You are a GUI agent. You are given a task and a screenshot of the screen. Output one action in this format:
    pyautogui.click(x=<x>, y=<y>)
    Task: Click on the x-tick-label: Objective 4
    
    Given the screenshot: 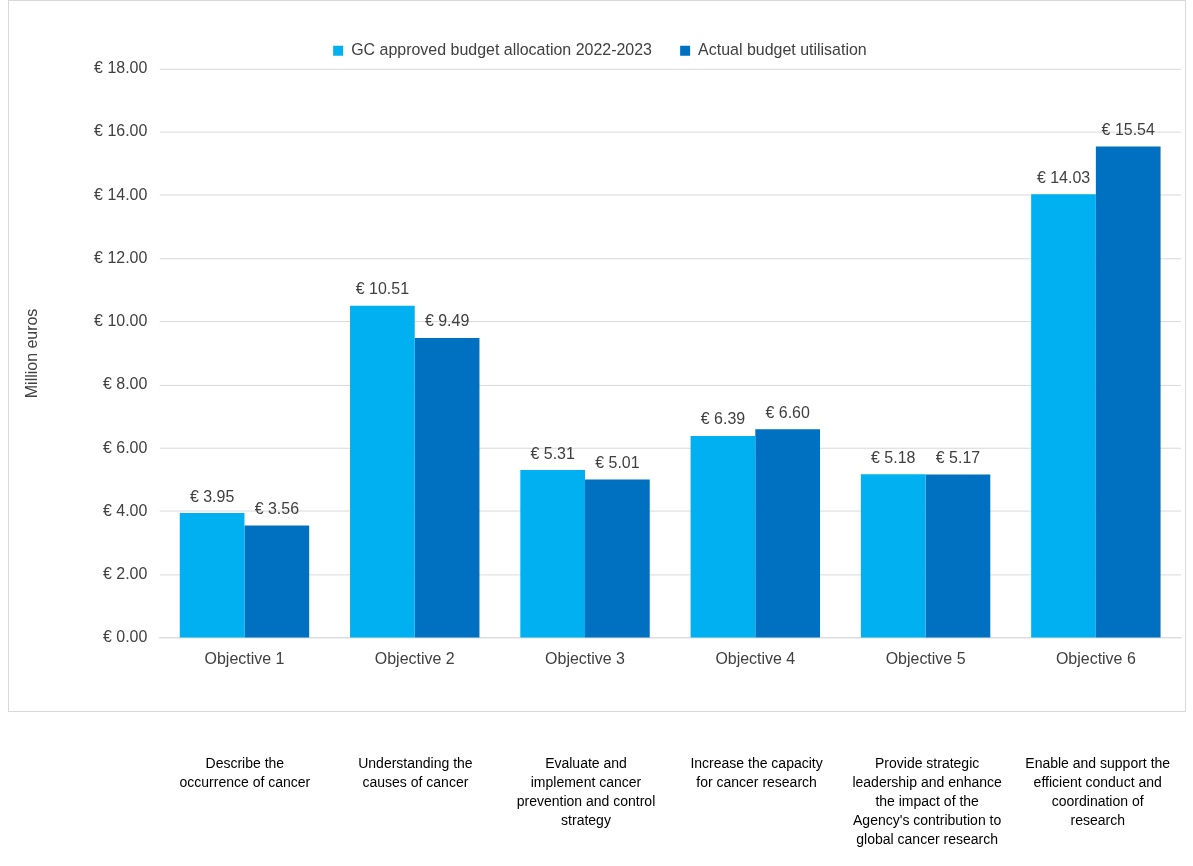 What is the action you would take?
    pyautogui.click(x=755, y=658)
    